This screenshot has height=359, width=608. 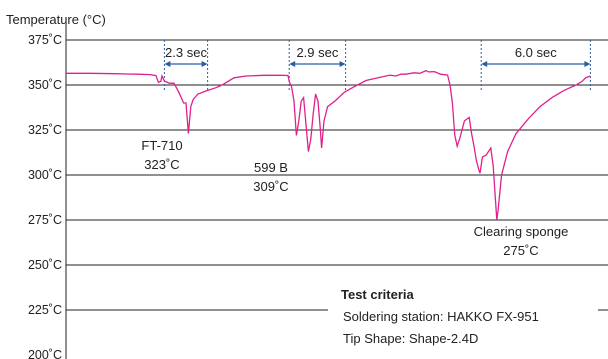 I want to click on interval-label: 6.0 sec, so click(x=536, y=52).